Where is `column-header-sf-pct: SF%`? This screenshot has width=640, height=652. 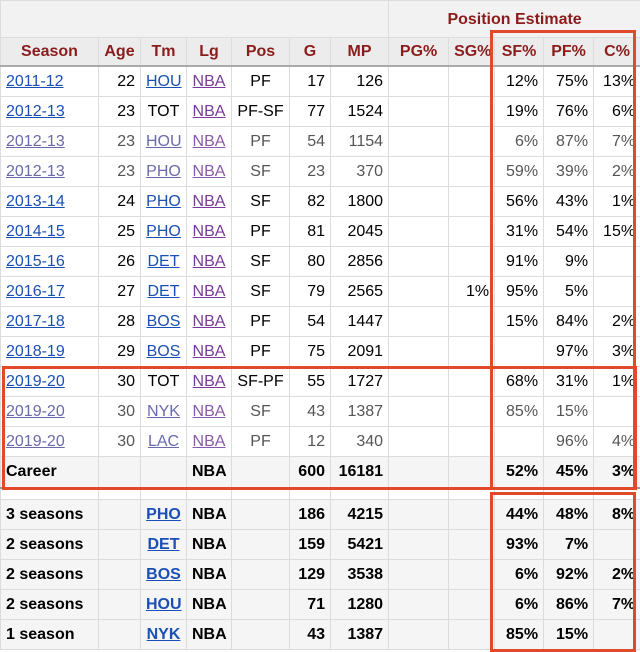 column-header-sf-pct: SF% is located at coordinates (519, 52).